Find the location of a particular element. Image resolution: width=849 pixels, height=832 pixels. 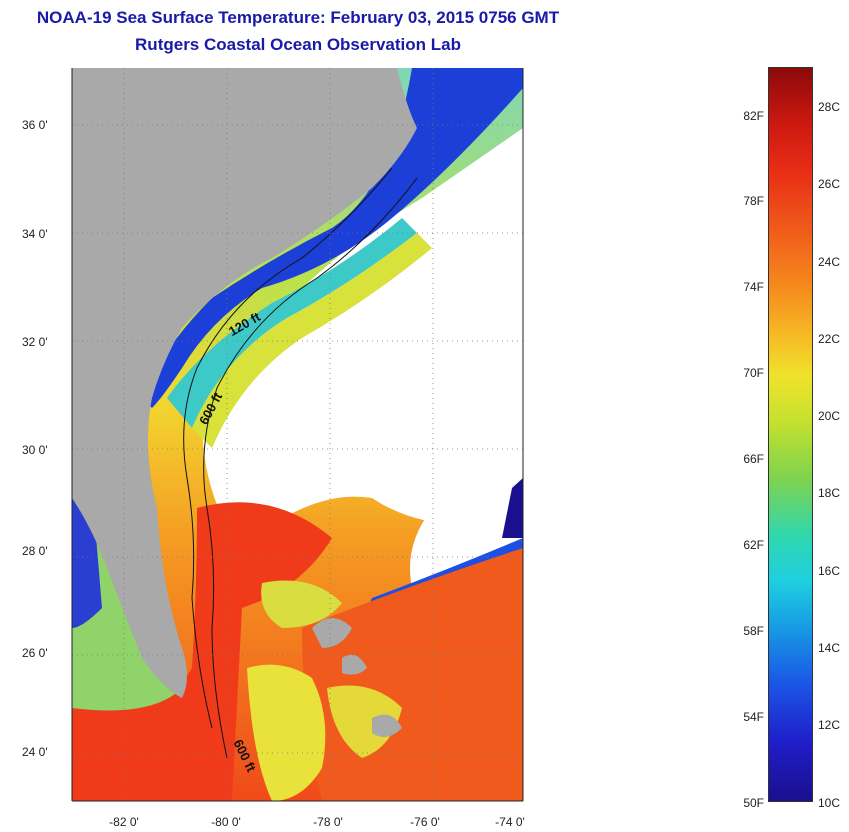

colorbar-label-82f: 82F is located at coordinates (753, 116).